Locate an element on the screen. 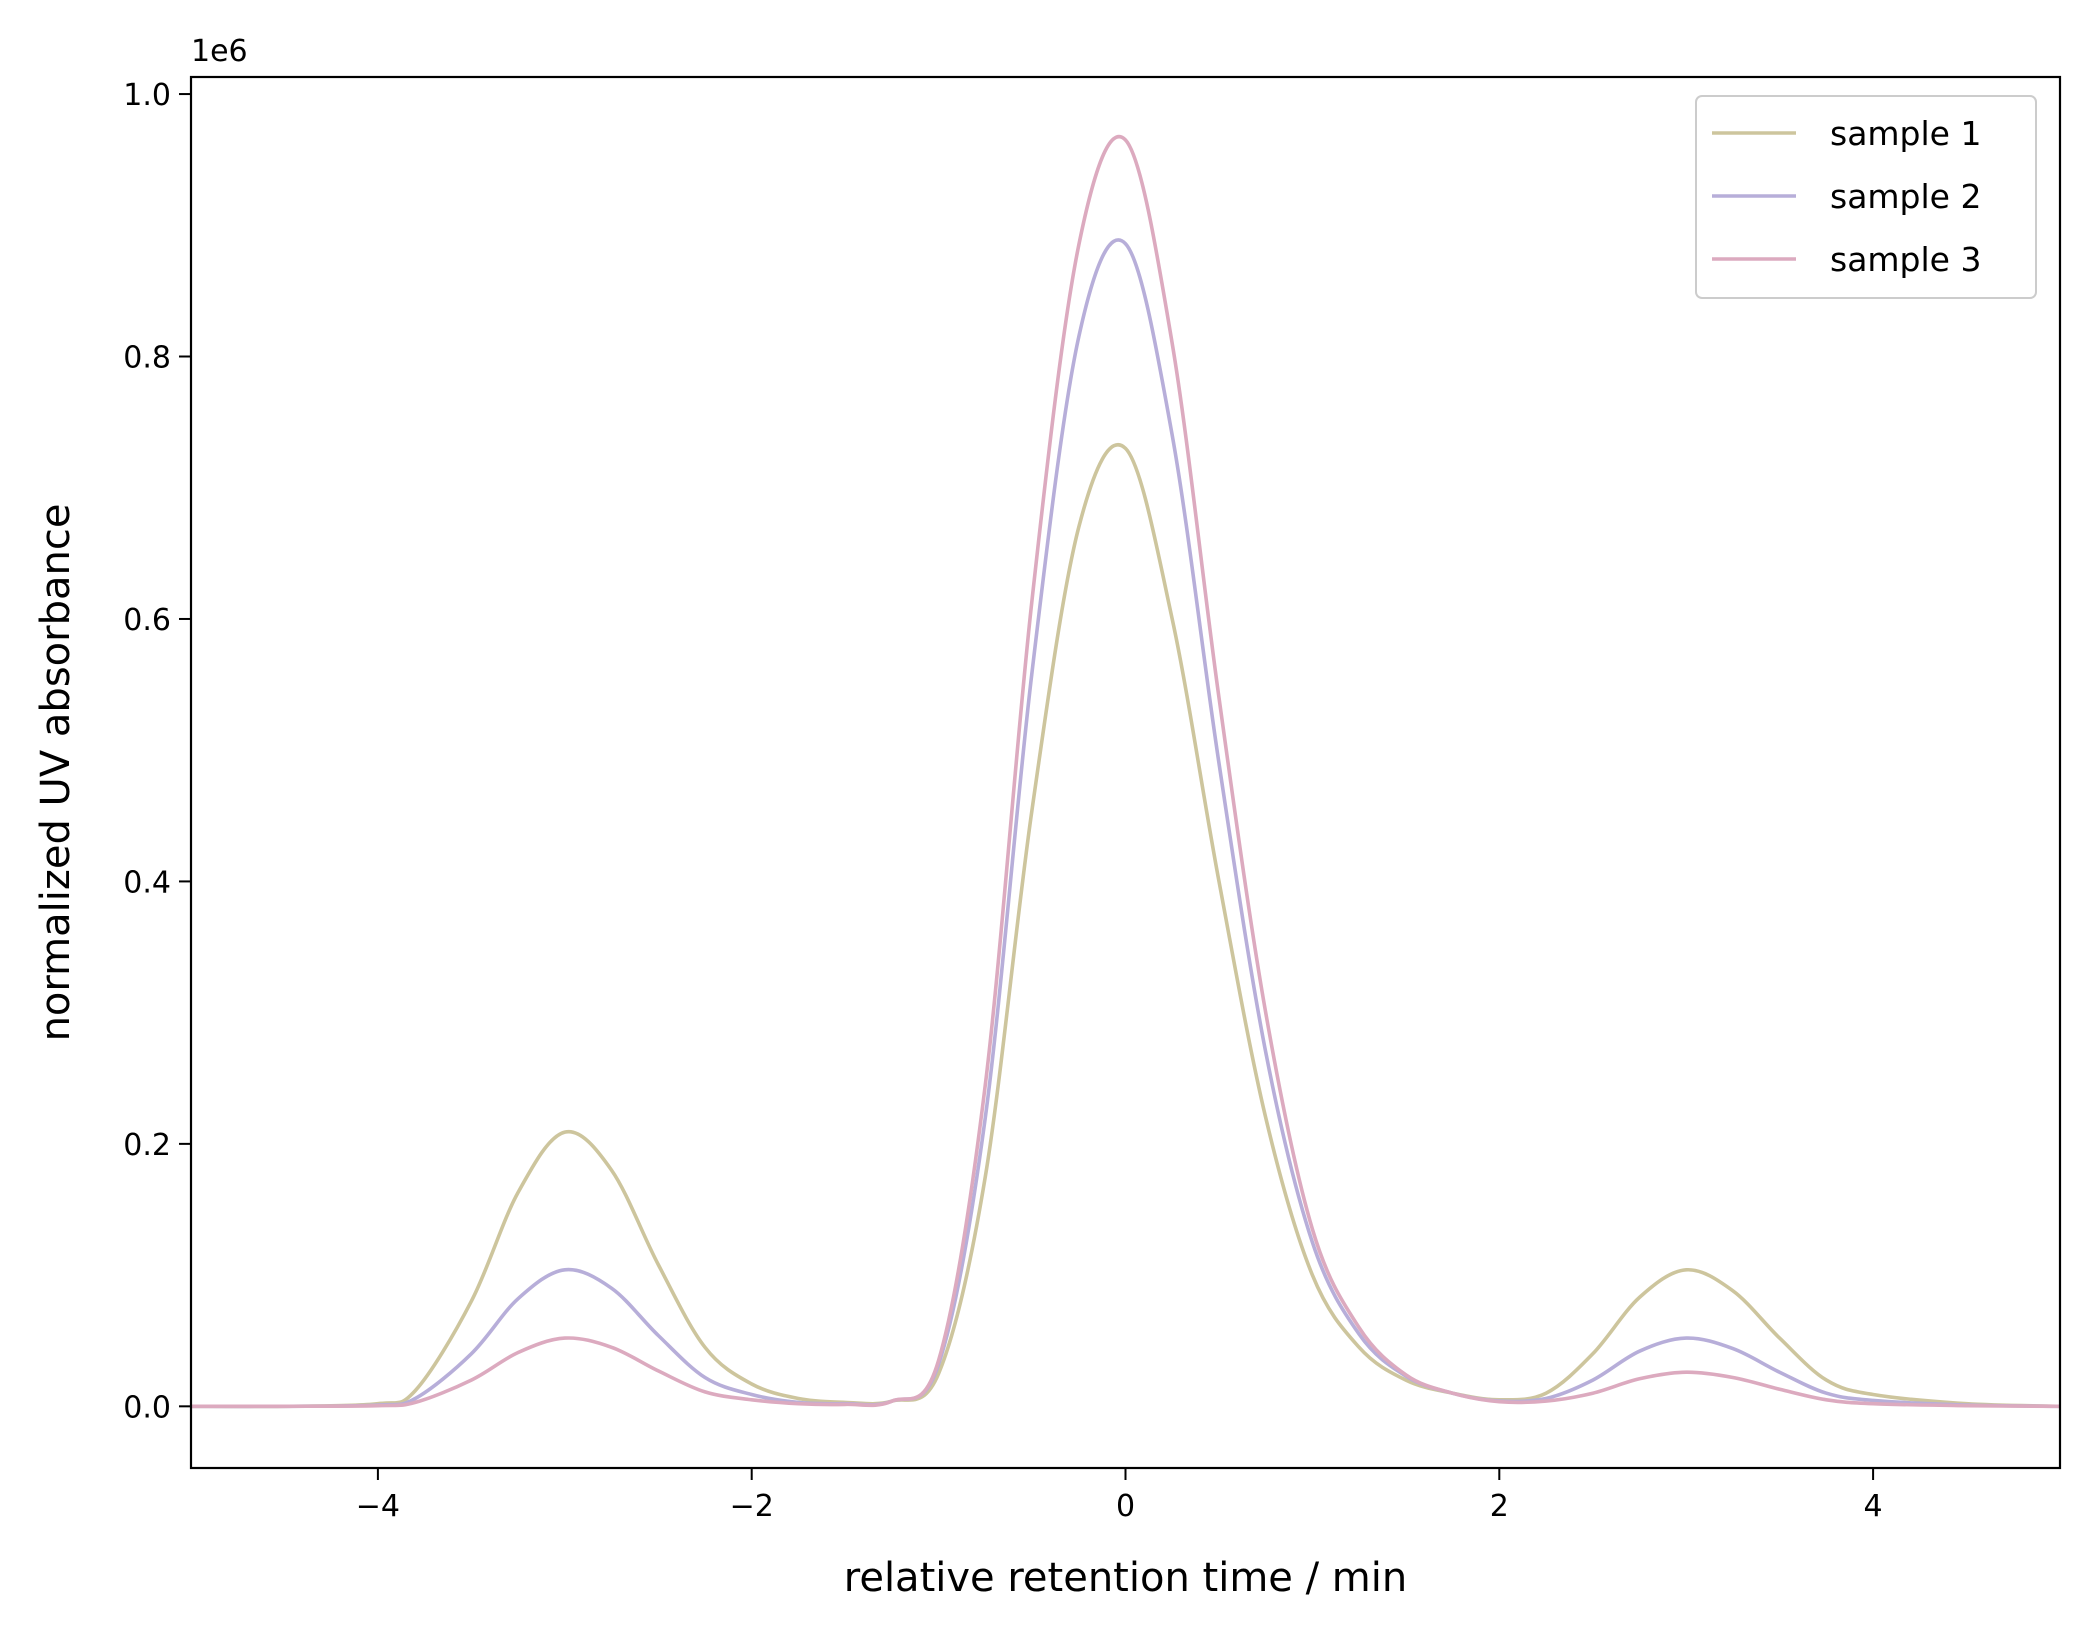  legend-label: sample 1 is located at coordinates (1905, 133).